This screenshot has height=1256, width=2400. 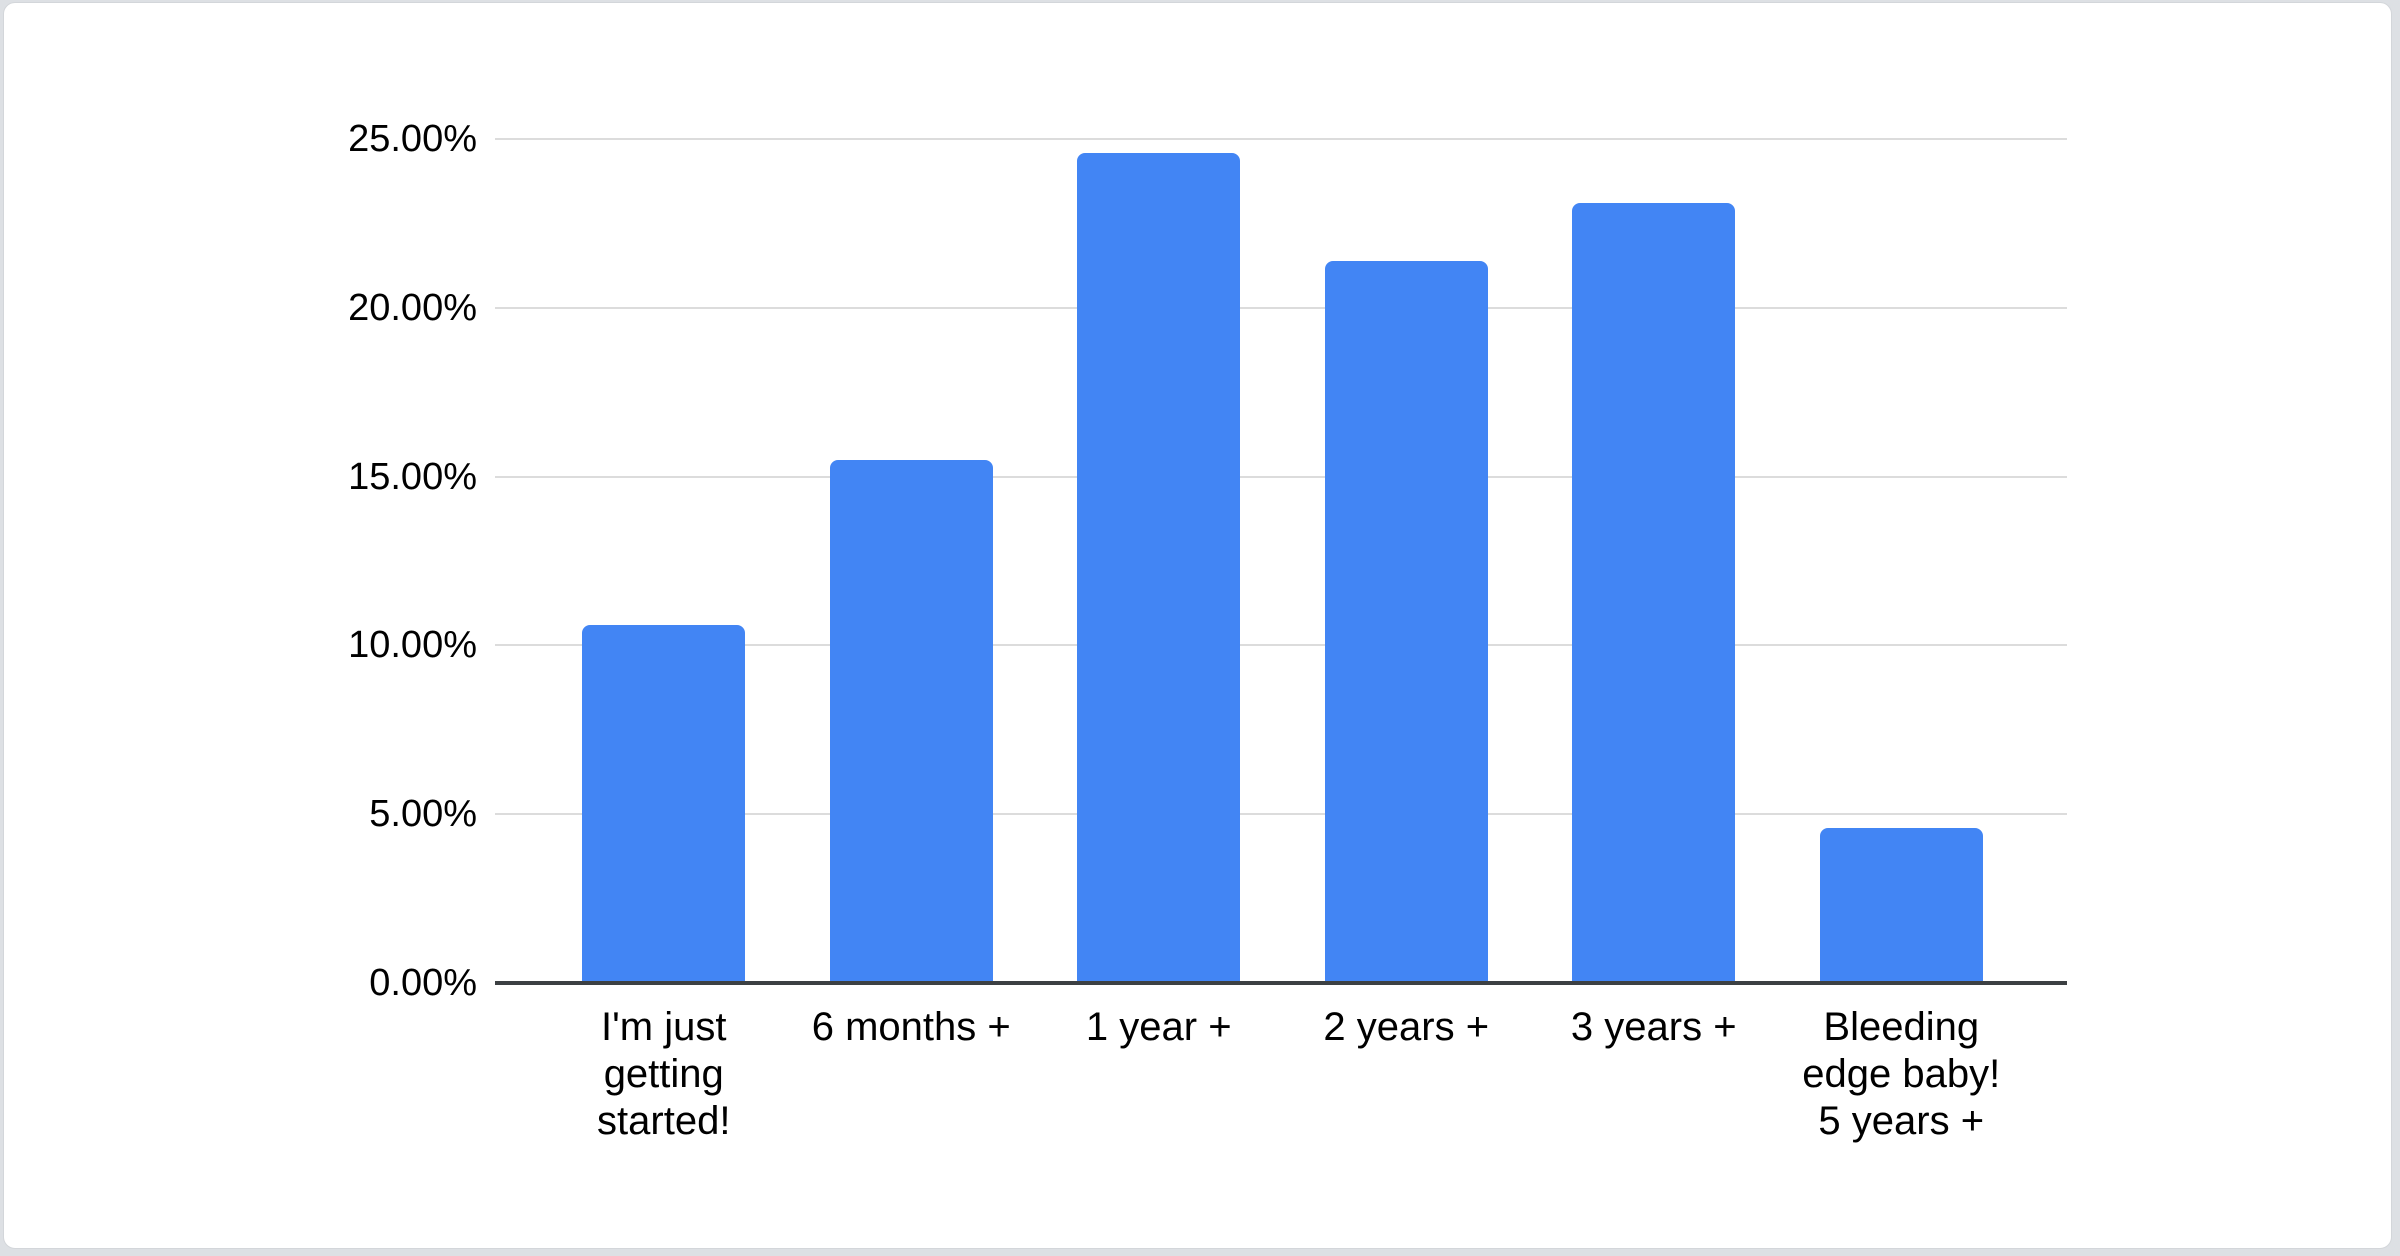 What do you see at coordinates (412, 476) in the screenshot?
I see `y-axis-tick-label: 15.00%` at bounding box center [412, 476].